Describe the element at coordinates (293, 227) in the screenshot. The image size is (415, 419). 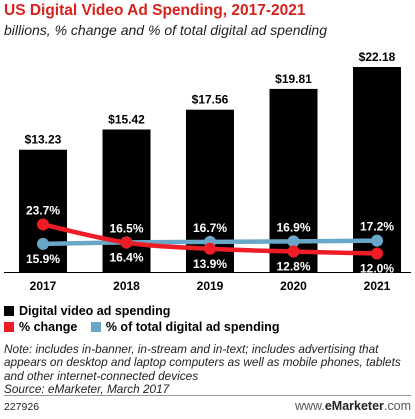
I see `share-value-label: 16.9%` at that location.